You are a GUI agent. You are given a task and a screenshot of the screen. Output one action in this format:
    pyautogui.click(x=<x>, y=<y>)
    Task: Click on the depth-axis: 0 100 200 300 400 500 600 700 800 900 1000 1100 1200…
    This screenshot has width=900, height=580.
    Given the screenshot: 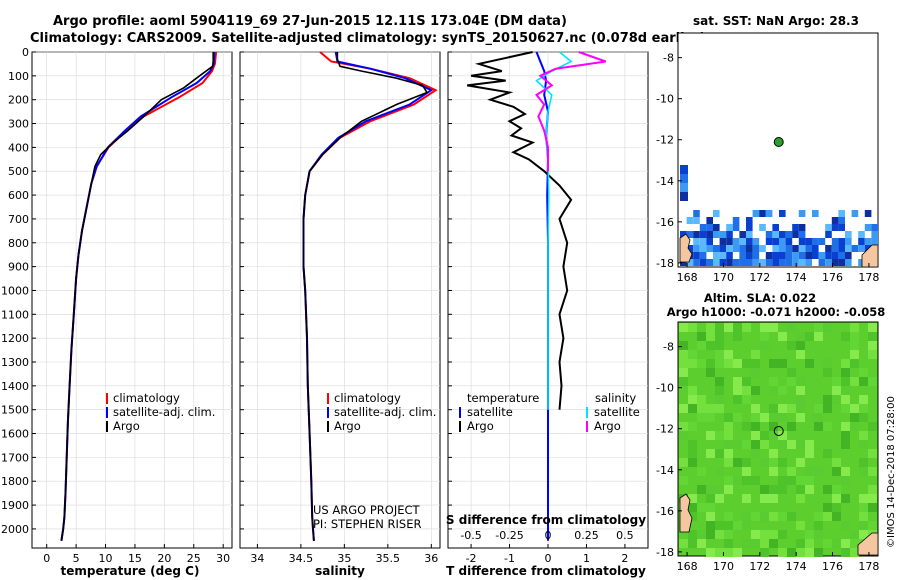 What is the action you would take?
    pyautogui.click(x=15, y=291)
    